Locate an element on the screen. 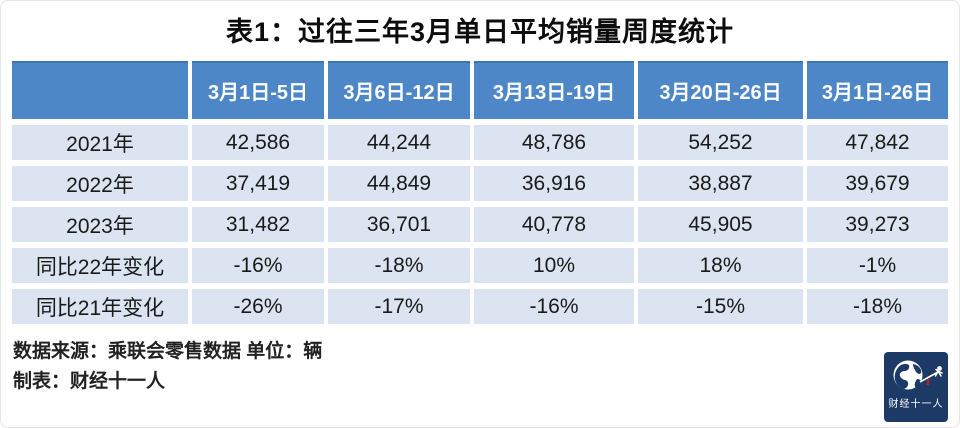  cell: 38,887 is located at coordinates (720, 183).